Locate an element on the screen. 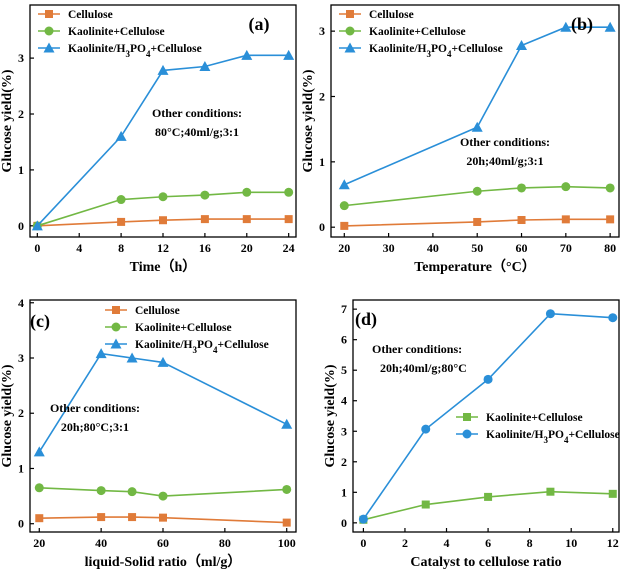  y-axis-label: Glucose yield(%) is located at coordinates (7, 120).